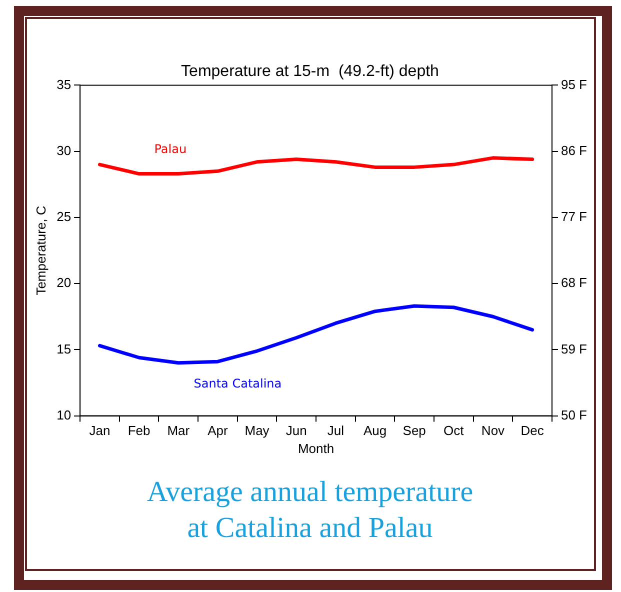 This screenshot has width=621, height=592. I want to click on x-tick-label: Apr, so click(218, 430).